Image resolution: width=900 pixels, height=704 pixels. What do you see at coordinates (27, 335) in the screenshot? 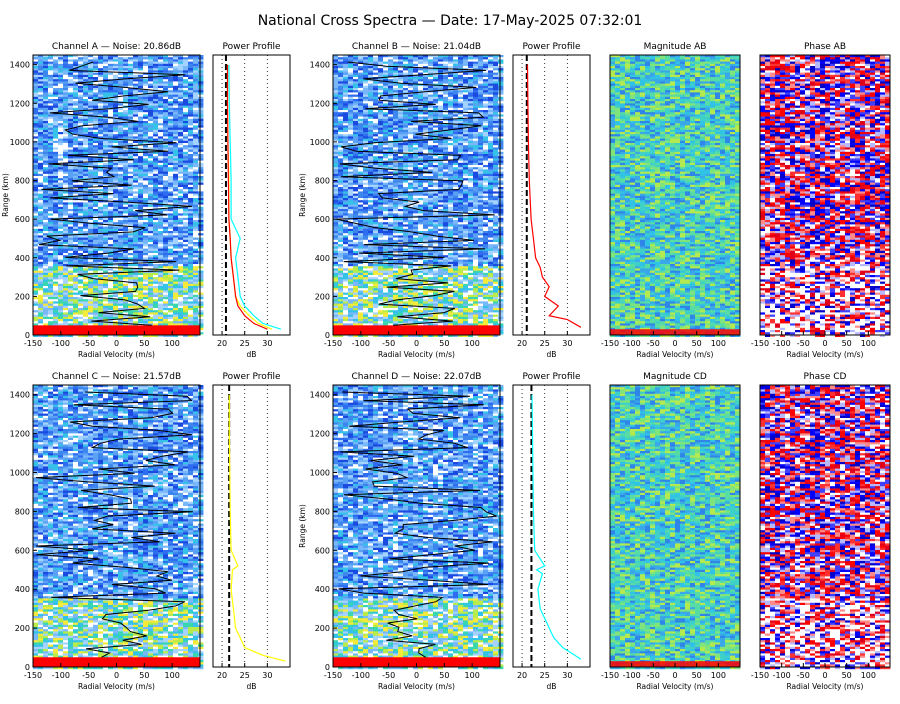
I see `y-tick-label: 0` at bounding box center [27, 335].